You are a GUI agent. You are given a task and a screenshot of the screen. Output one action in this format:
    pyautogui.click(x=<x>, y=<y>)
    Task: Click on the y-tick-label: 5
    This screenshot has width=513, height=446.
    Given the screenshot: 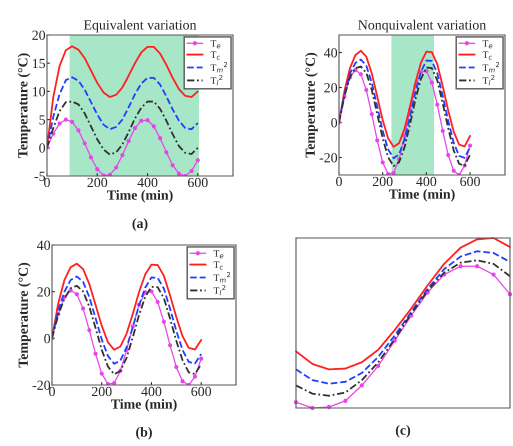 What is the action you would take?
    pyautogui.click(x=42, y=120)
    